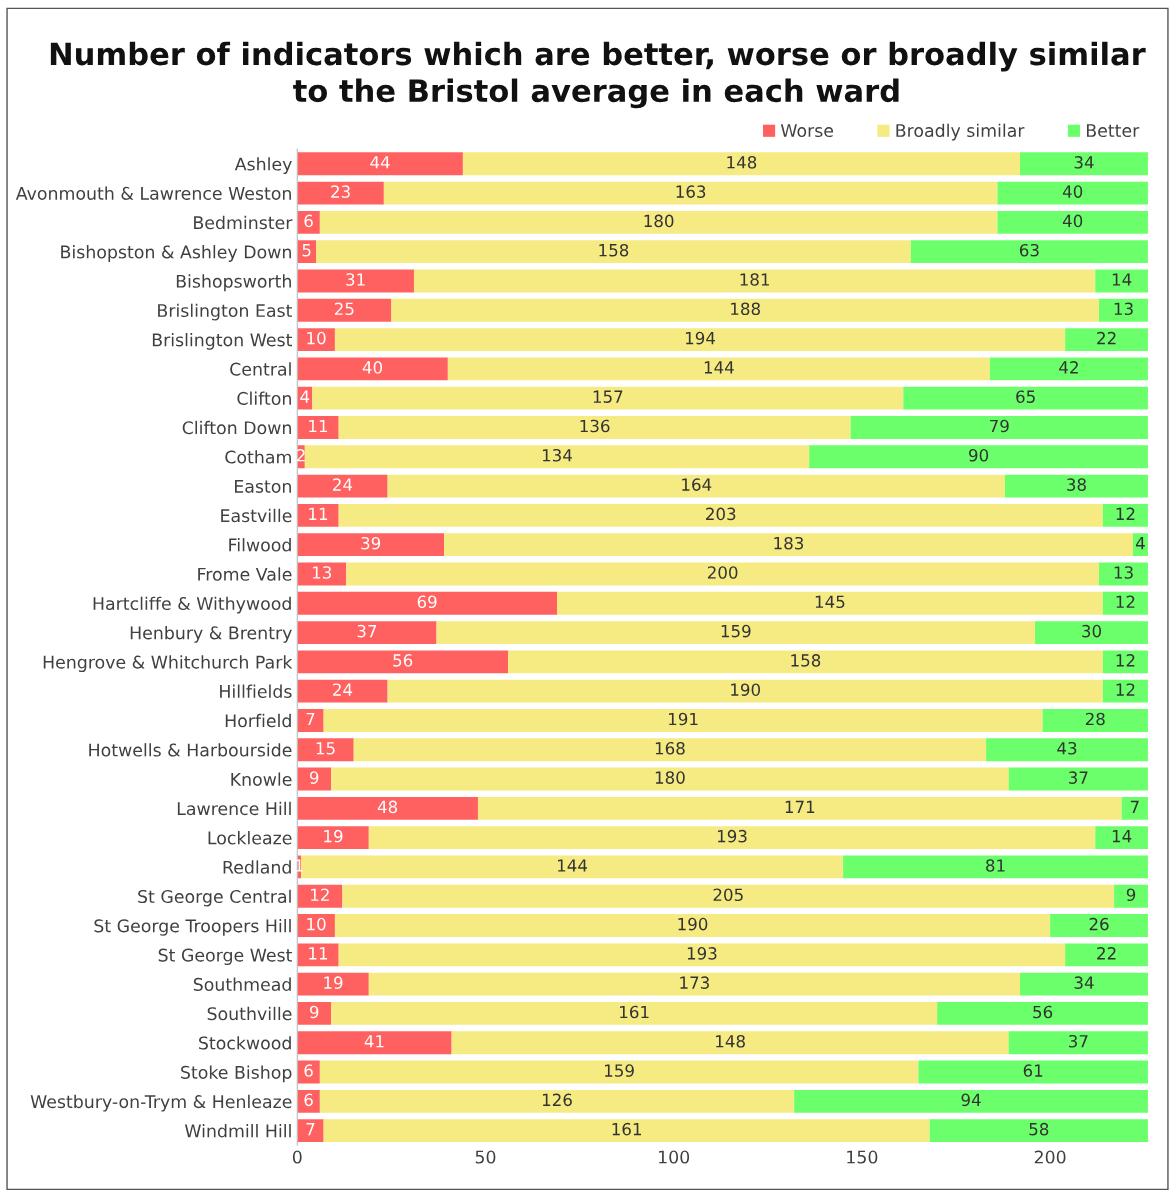  I want to click on y-tick-label: St George Central, so click(214, 898).